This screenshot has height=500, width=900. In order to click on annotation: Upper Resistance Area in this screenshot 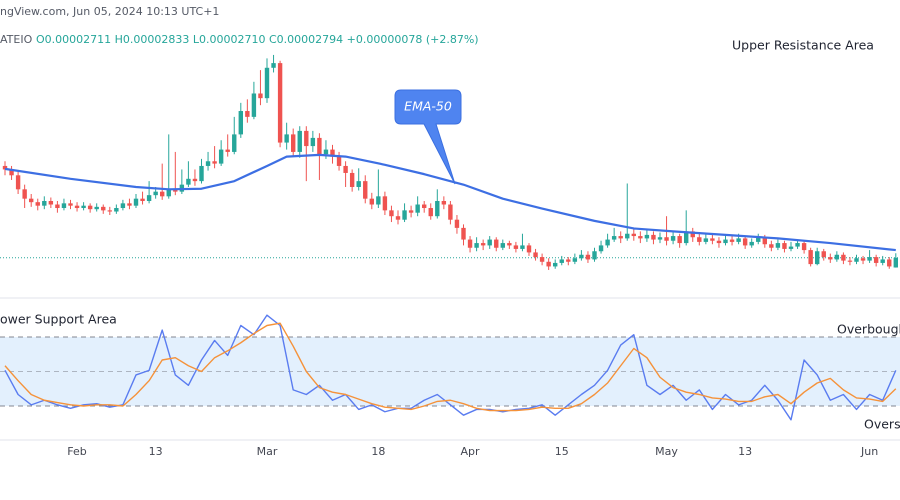, I will do `click(803, 45)`.